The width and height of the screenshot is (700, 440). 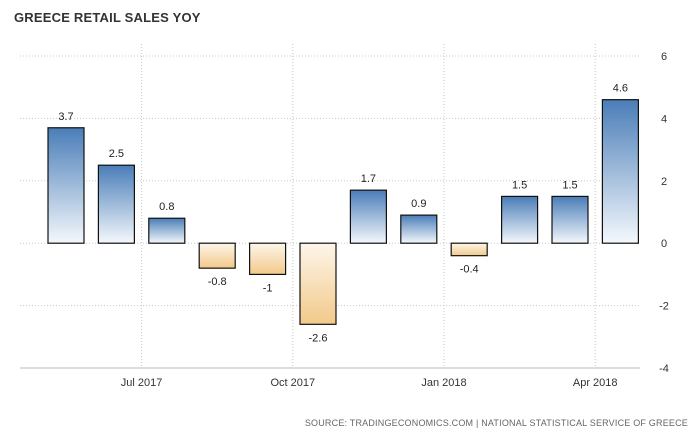 I want to click on bar-value-label: 4.6, so click(x=620, y=89).